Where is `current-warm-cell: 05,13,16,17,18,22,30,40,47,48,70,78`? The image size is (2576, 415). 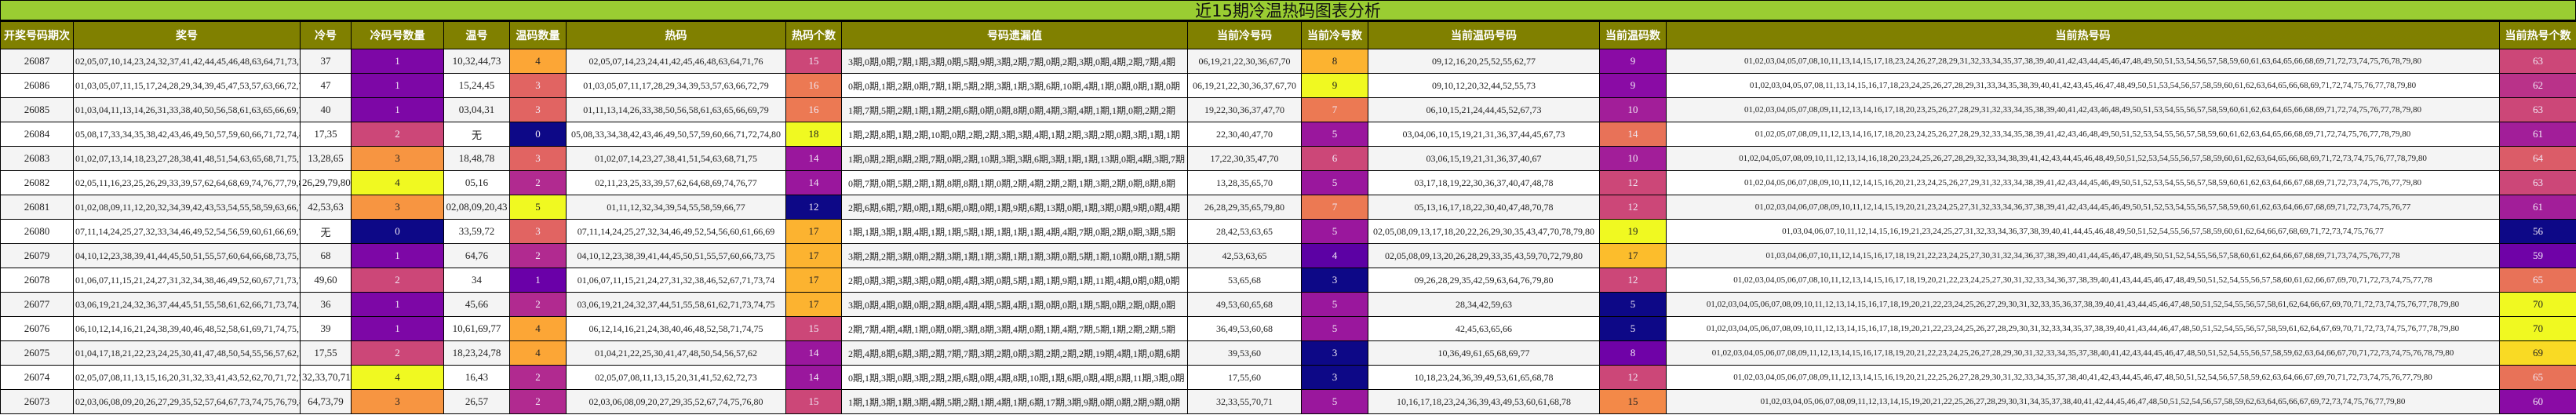
current-warm-cell: 05,13,16,17,18,22,30,40,47,48,70,78 is located at coordinates (1484, 207).